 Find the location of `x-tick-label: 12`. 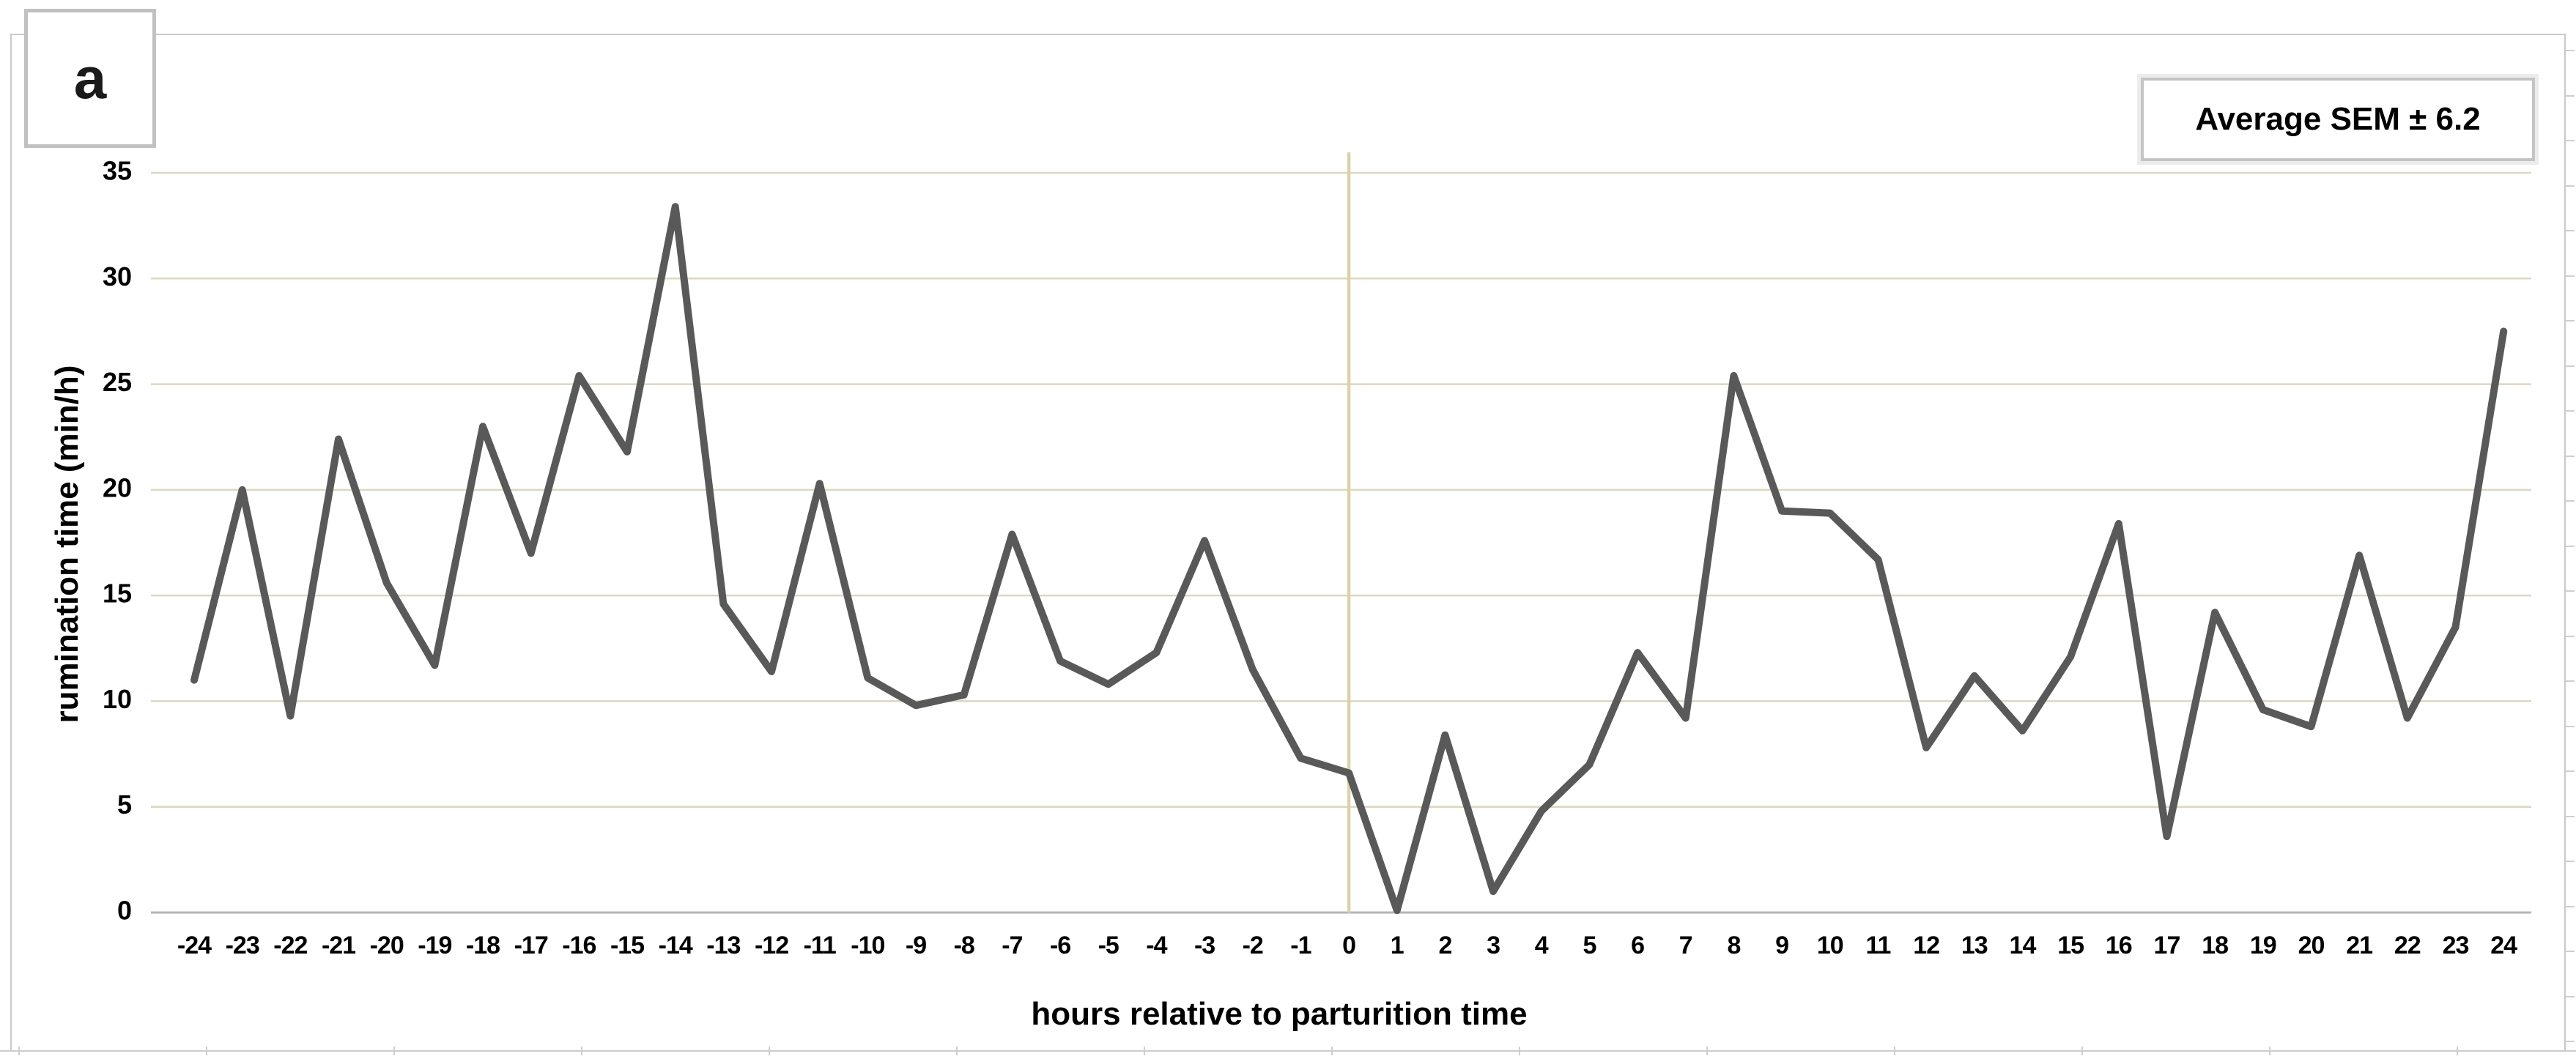

x-tick-label: 12 is located at coordinates (1926, 945).